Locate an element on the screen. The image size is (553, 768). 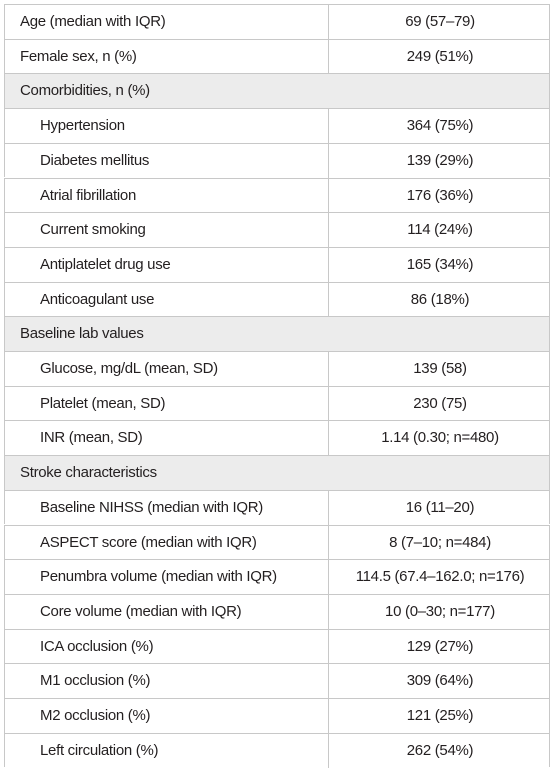
table-row: Atrial fibrillation 176 (36%) is located at coordinates (277, 195).